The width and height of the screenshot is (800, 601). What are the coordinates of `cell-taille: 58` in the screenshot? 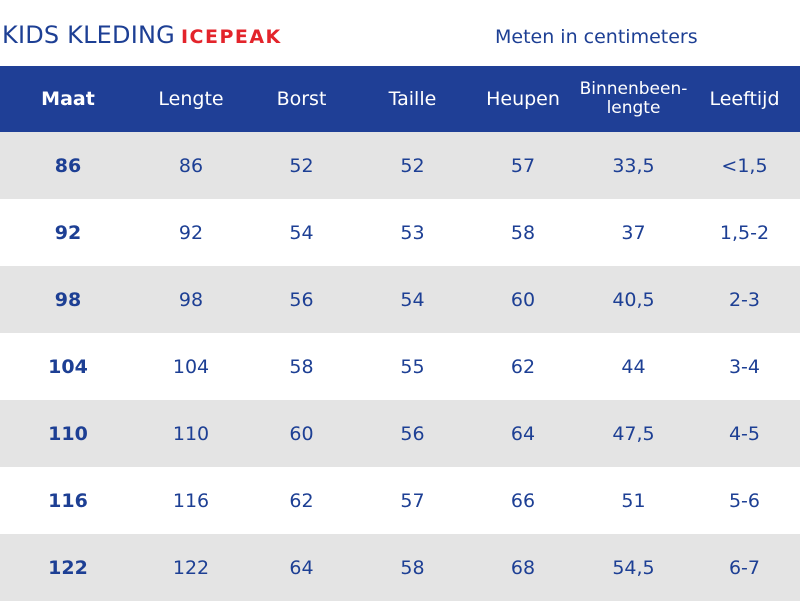 It's located at (412, 567).